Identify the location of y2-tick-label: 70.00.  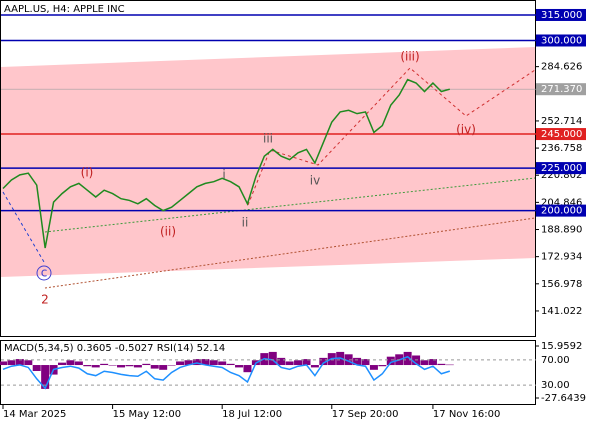
(555, 360).